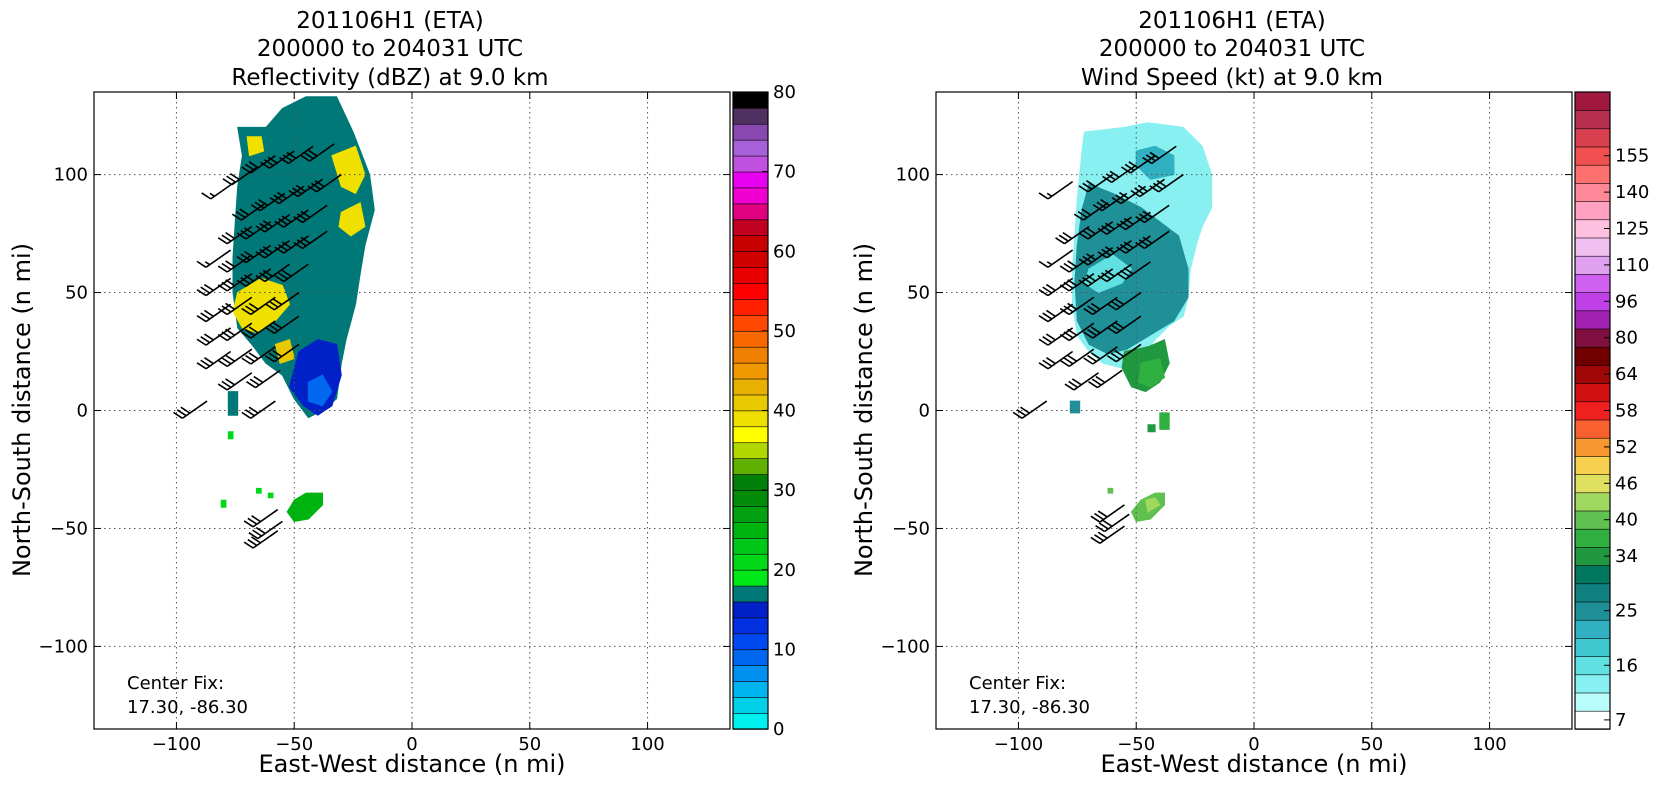 This screenshot has height=787, width=1654. What do you see at coordinates (1620, 720) in the screenshot?
I see `colorbar-tick-label: 7` at bounding box center [1620, 720].